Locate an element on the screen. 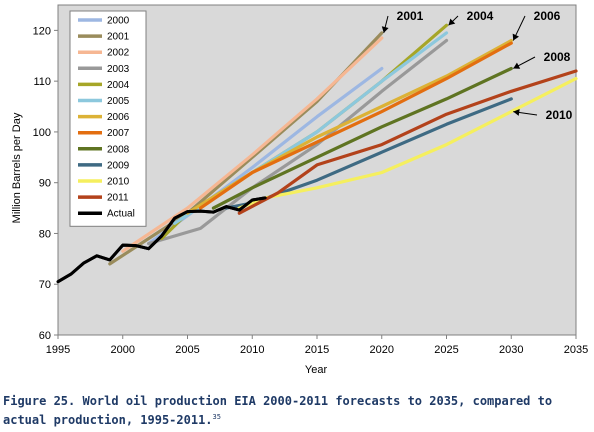  x-tick-label: 2035 is located at coordinates (576, 350).